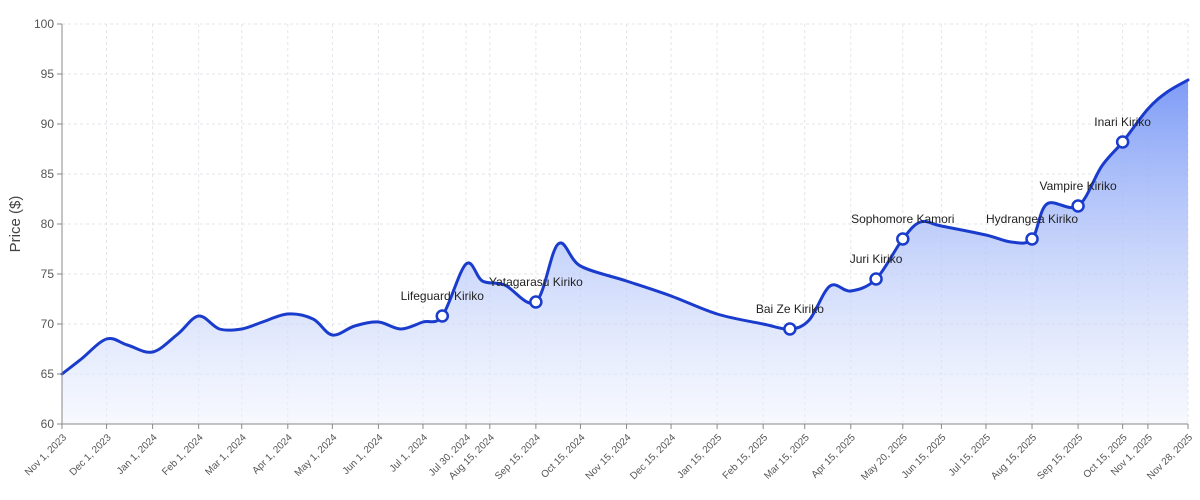 The height and width of the screenshot is (500, 1200). Describe the element at coordinates (787, 457) in the screenshot. I see `x-tick-label: Mar 15, 2025` at that location.